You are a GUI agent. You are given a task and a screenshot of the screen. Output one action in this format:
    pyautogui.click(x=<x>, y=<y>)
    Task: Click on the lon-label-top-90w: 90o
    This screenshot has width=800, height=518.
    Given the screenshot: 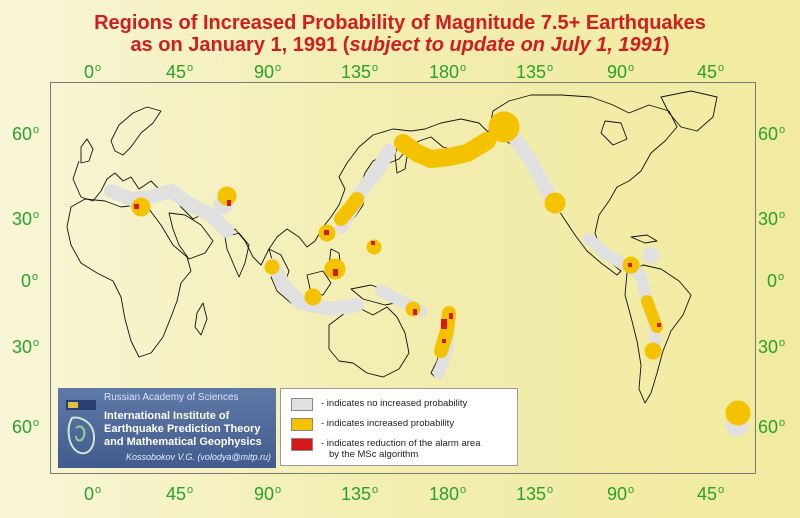 What is the action you would take?
    pyautogui.click(x=621, y=72)
    